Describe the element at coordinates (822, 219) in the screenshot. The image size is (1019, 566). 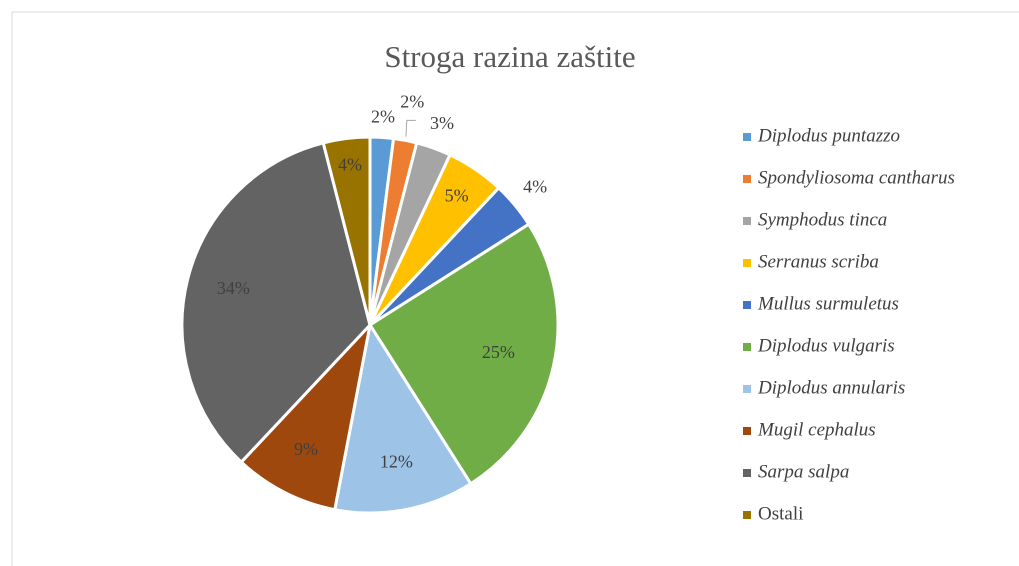
I see `legend-label: Symphodus tinca` at that location.